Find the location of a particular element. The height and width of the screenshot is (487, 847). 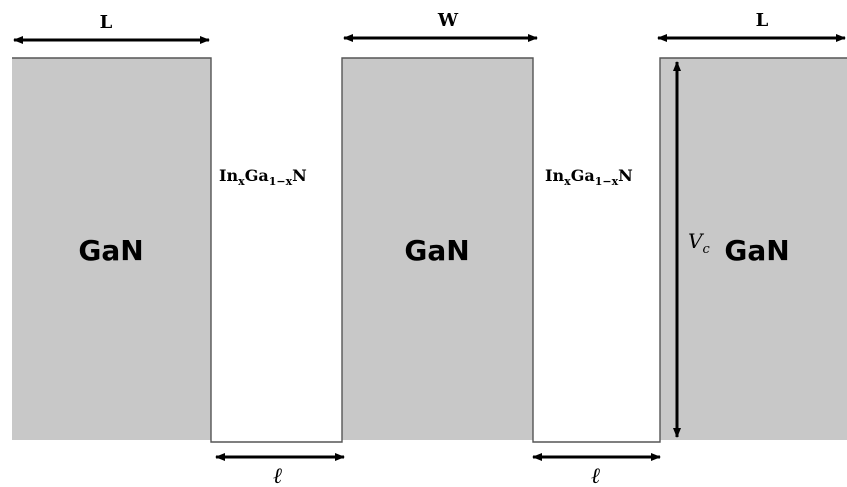

barrier-label-right: GaN is located at coordinates (756, 250).